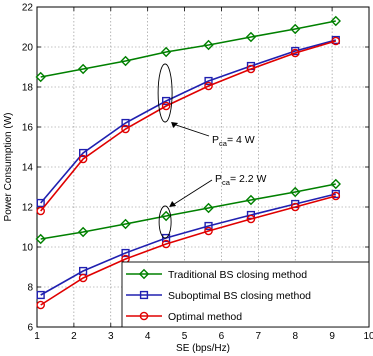 The height and width of the screenshot is (356, 373). I want to click on annotations: Pca= 4 W Pca= 2.2 W, so click(212, 151).